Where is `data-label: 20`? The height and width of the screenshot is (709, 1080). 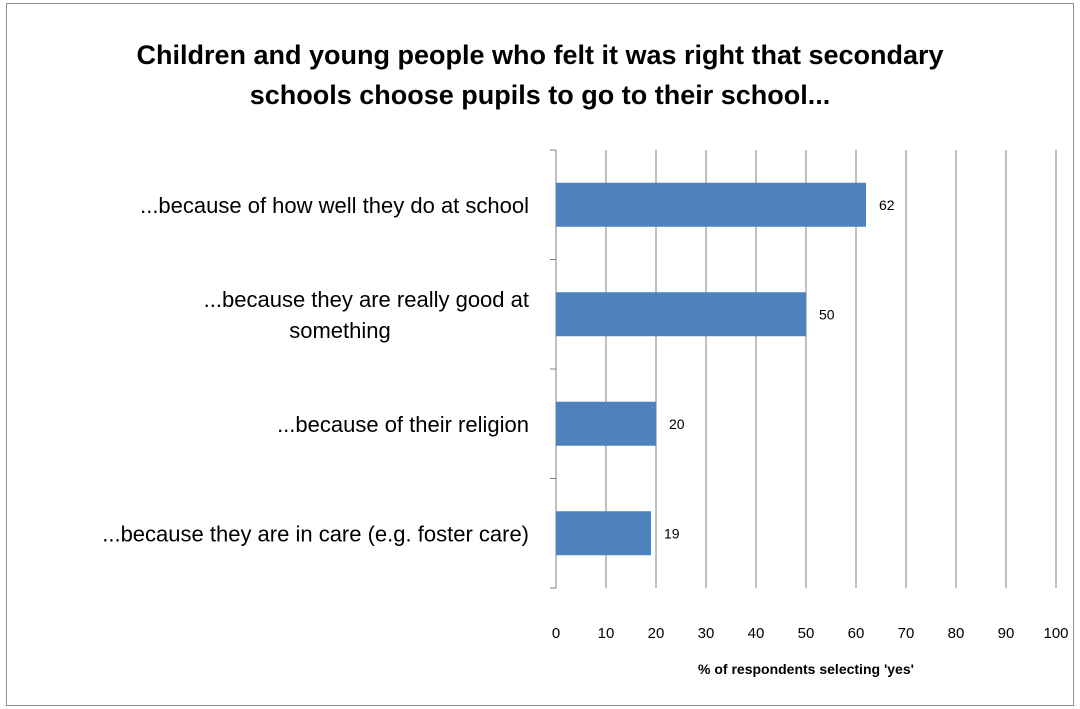
data-label: 20 is located at coordinates (677, 424).